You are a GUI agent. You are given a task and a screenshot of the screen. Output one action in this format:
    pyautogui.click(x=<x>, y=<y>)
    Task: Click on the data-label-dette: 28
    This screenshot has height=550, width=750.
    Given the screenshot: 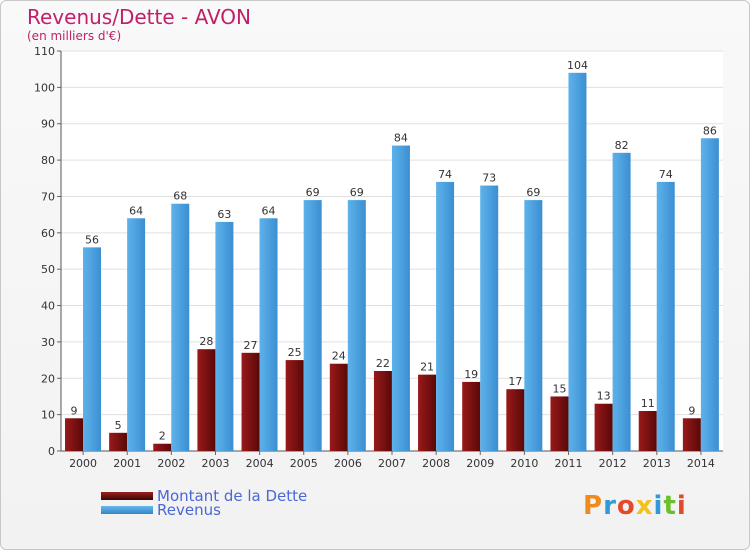 What is the action you would take?
    pyautogui.click(x=206, y=341)
    